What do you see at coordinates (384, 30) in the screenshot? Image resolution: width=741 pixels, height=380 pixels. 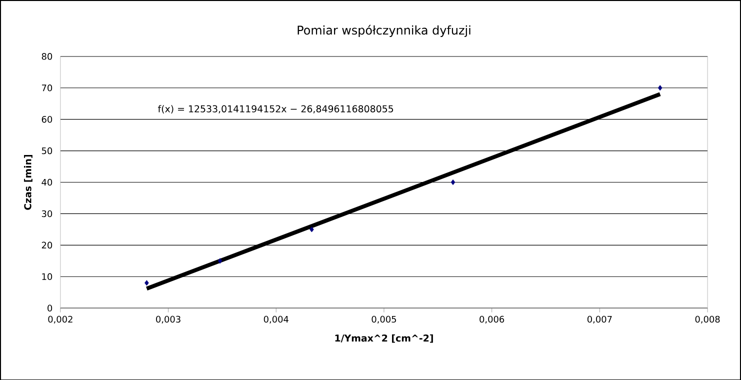 I see `chart-title: Pomiar współczynnika dyfuzji` at bounding box center [384, 30].